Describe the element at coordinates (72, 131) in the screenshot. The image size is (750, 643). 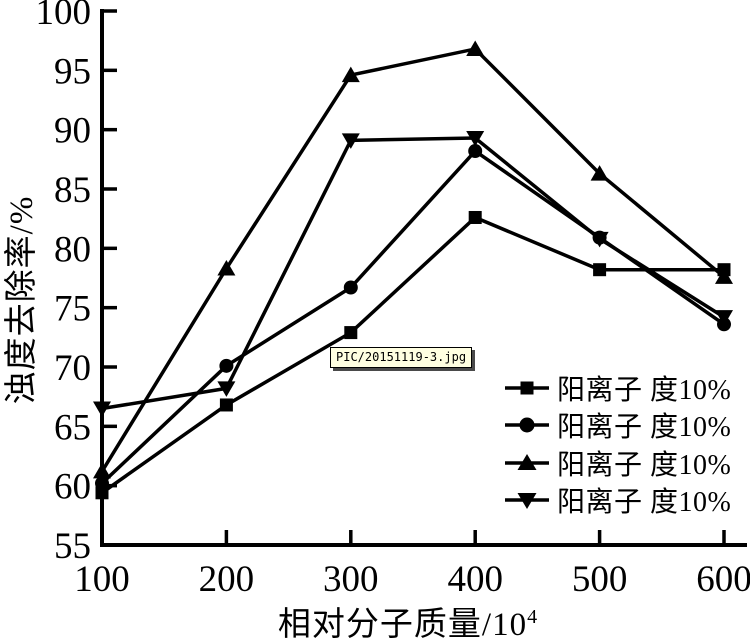
I see `y-tick-label: 90` at that location.